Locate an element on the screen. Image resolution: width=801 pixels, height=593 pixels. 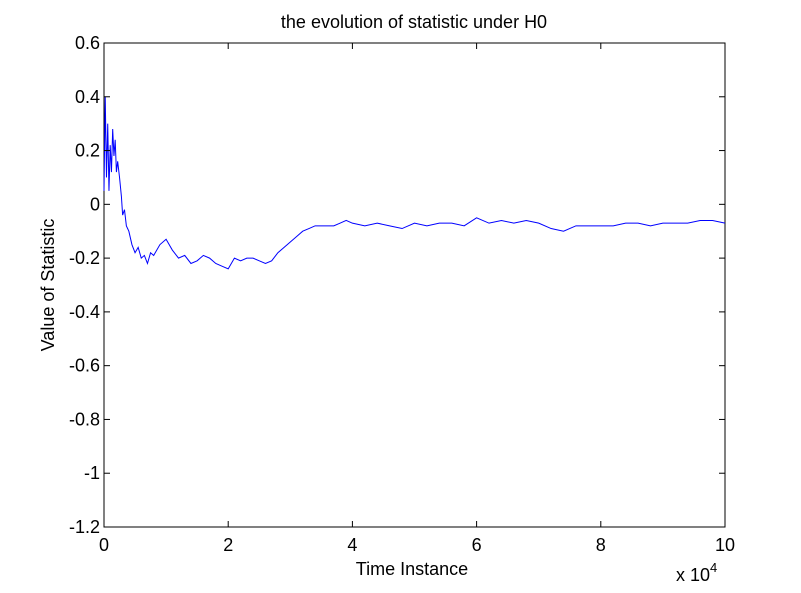
y-tick-label: -0.8 is located at coordinates (84, 419).